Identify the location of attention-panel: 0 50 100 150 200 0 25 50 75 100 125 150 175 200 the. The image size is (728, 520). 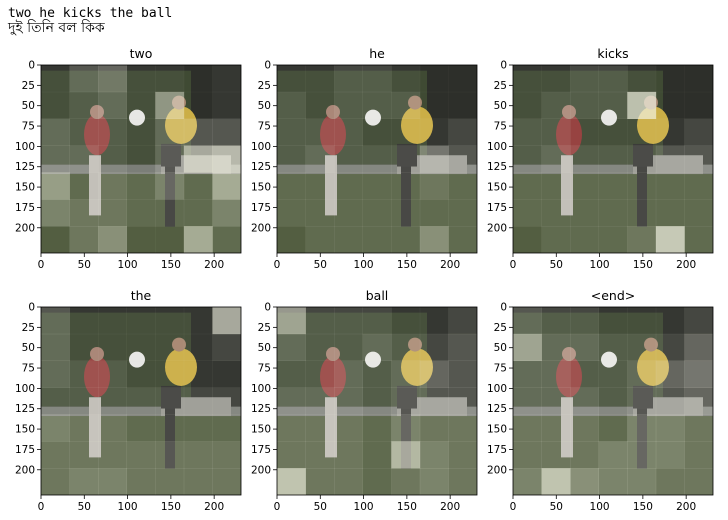
(128, 400).